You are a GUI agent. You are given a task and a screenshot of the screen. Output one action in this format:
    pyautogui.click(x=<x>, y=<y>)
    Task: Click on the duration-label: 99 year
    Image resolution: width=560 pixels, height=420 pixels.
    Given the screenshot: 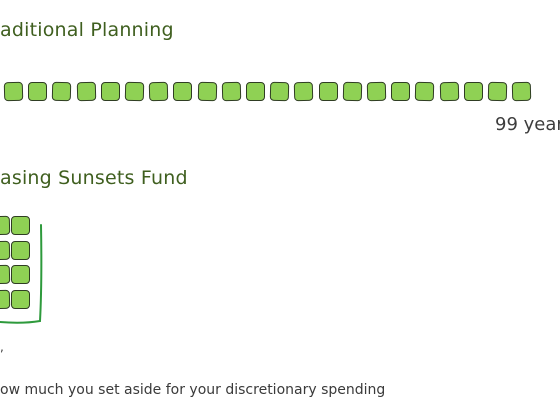 What is the action you would take?
    pyautogui.click(x=527, y=124)
    